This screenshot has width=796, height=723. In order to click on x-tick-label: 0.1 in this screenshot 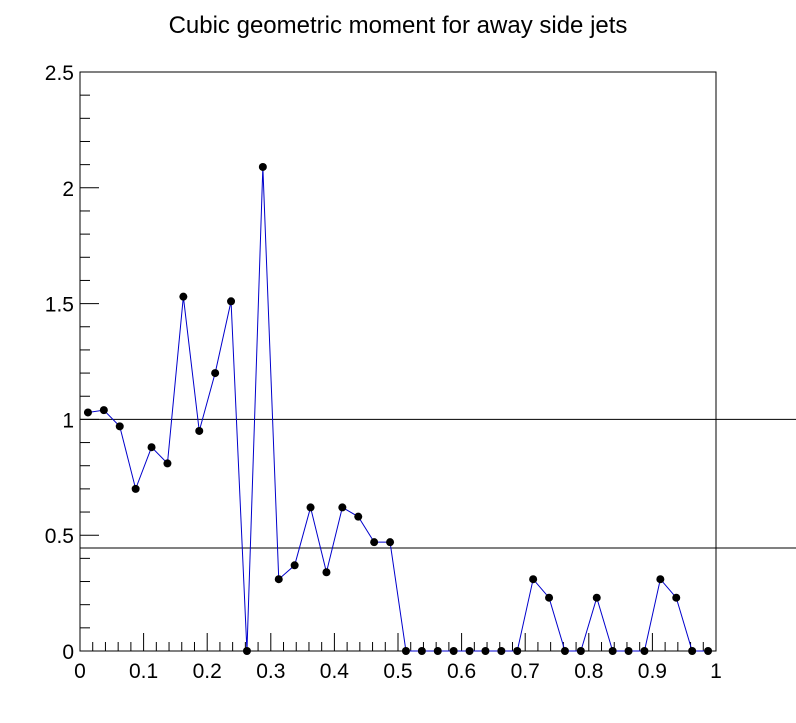, I will do `click(143, 671)`.